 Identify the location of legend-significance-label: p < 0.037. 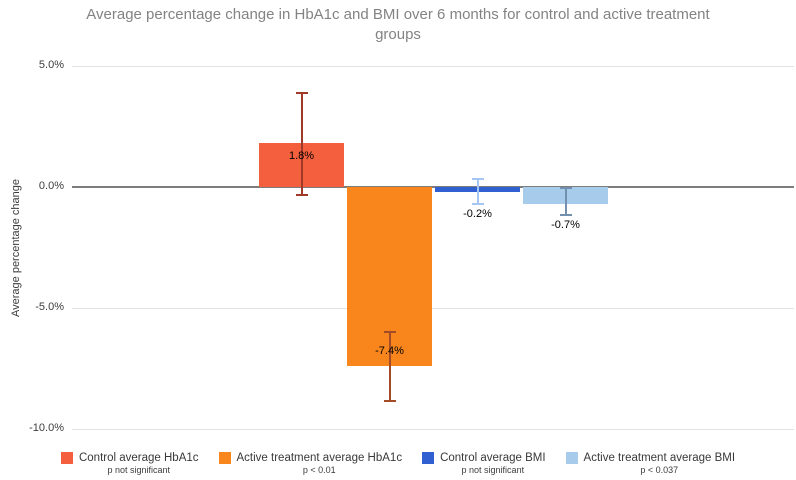
(659, 470).